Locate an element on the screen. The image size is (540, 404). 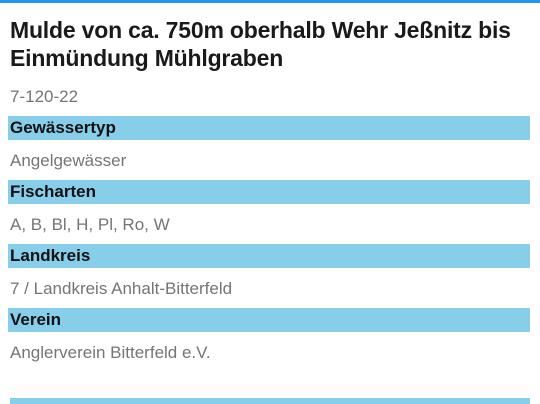
next-section-header-partial is located at coordinates (270, 401).